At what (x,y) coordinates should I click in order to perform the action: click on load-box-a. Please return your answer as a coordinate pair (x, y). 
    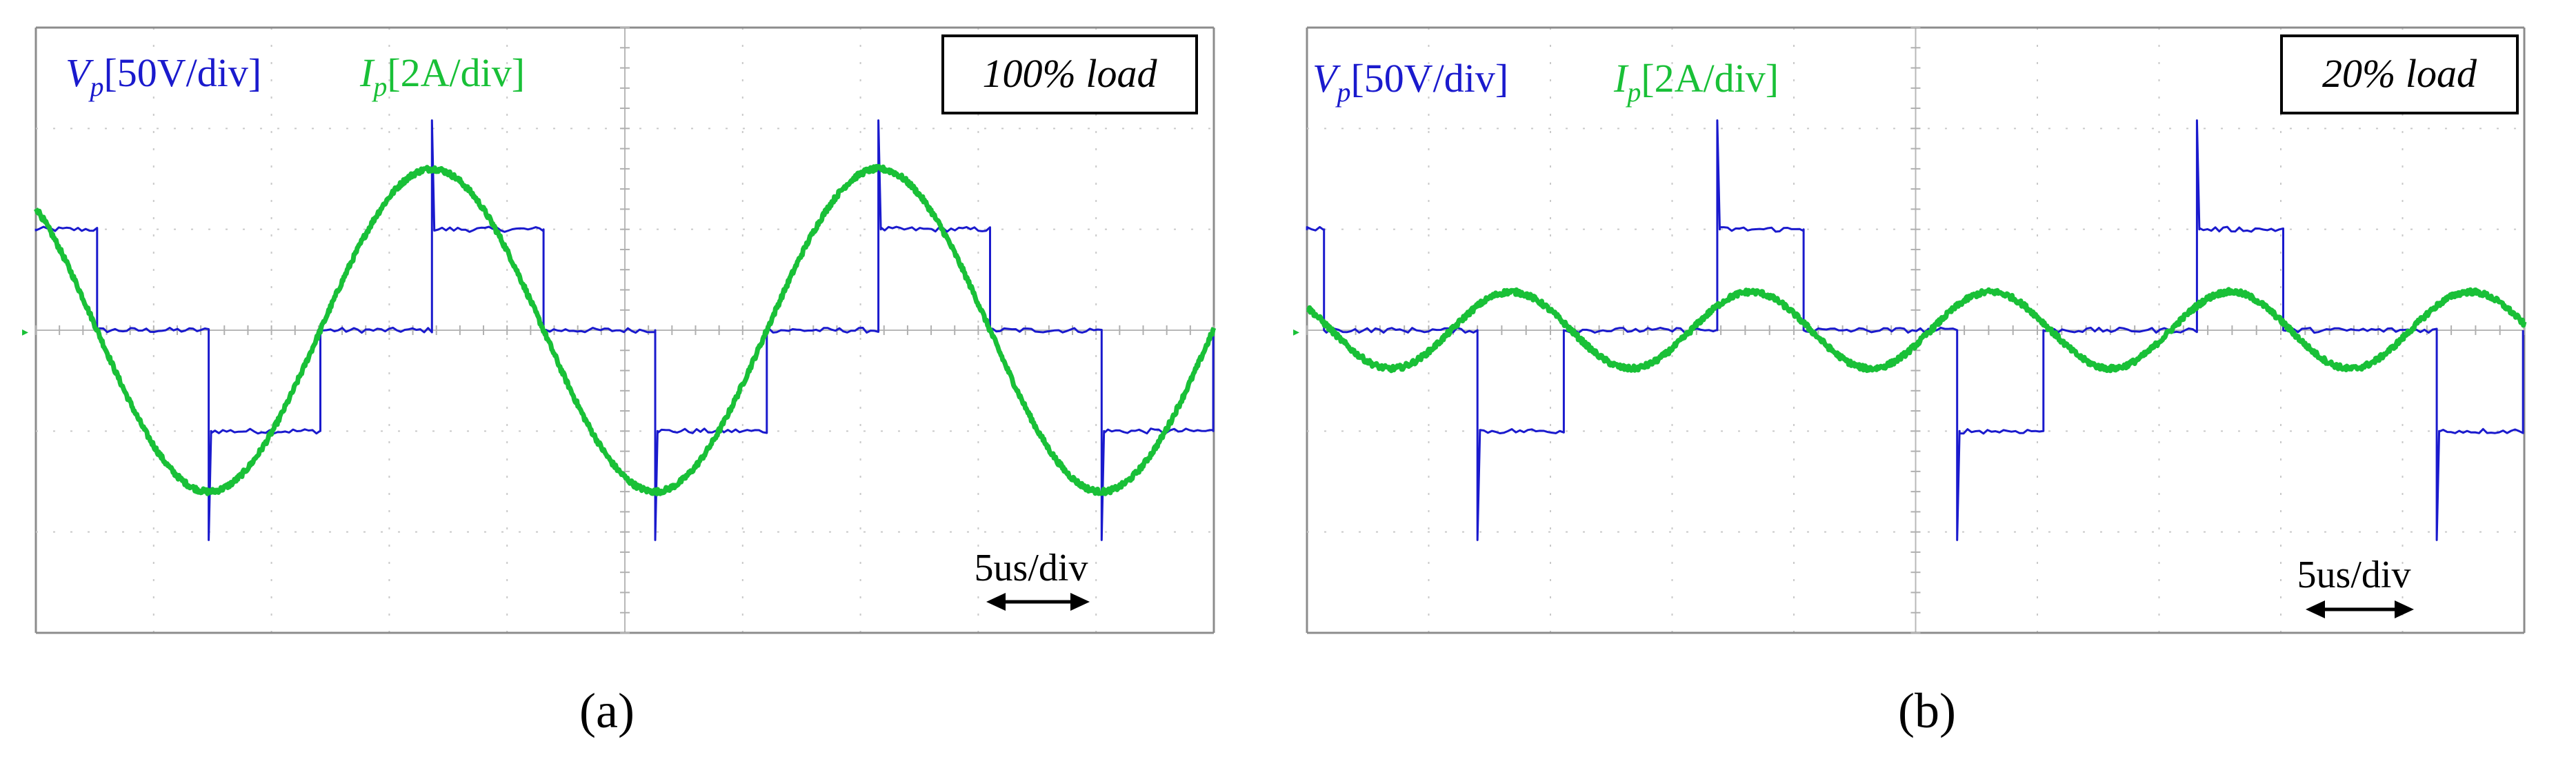
    Looking at the image, I should click on (1069, 74).